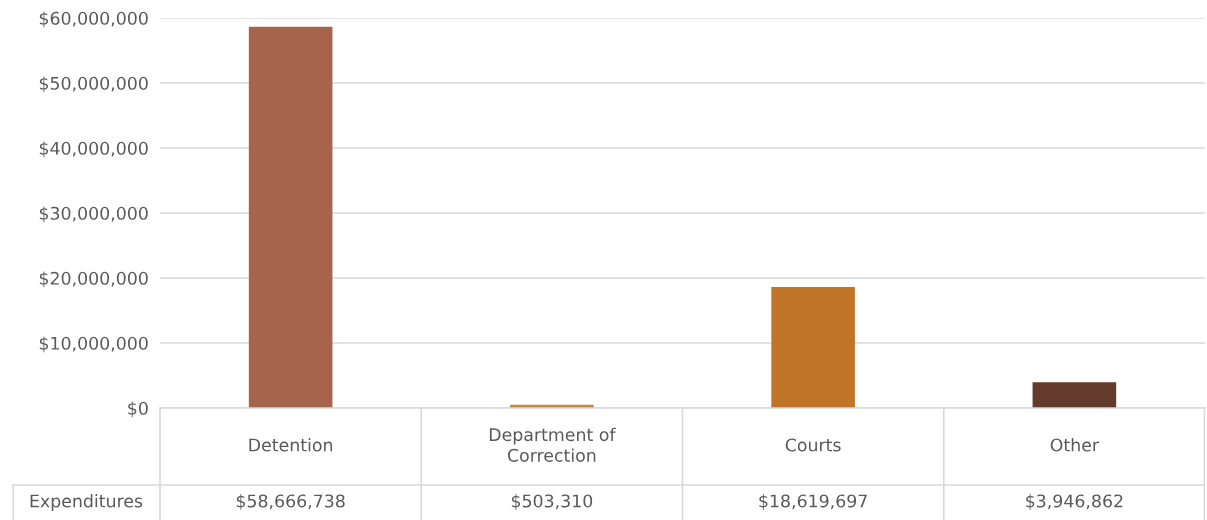 This screenshot has height=520, width=1207. What do you see at coordinates (813, 502) in the screenshot?
I see `data-label: $18,619,697` at bounding box center [813, 502].